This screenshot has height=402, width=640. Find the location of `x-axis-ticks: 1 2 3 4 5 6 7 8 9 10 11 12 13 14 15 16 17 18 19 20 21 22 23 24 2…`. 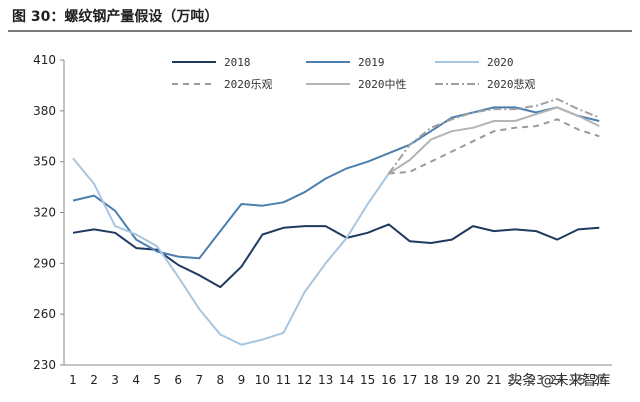

x-axis-ticks: 1 2 3 4 5 6 7 8 9 10 11 12 13 14 15 16 17 18 19 20 21 22 23 24 2… is located at coordinates (338, 380).